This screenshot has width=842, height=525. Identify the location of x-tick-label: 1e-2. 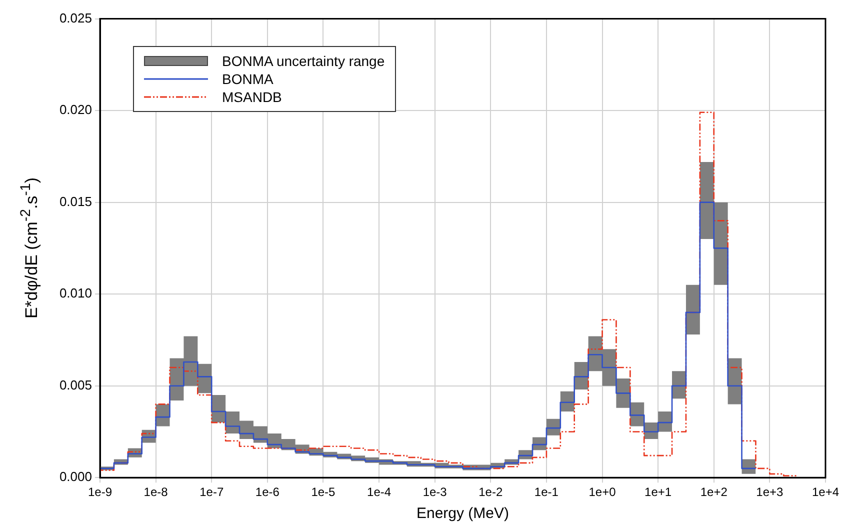
(490, 492).